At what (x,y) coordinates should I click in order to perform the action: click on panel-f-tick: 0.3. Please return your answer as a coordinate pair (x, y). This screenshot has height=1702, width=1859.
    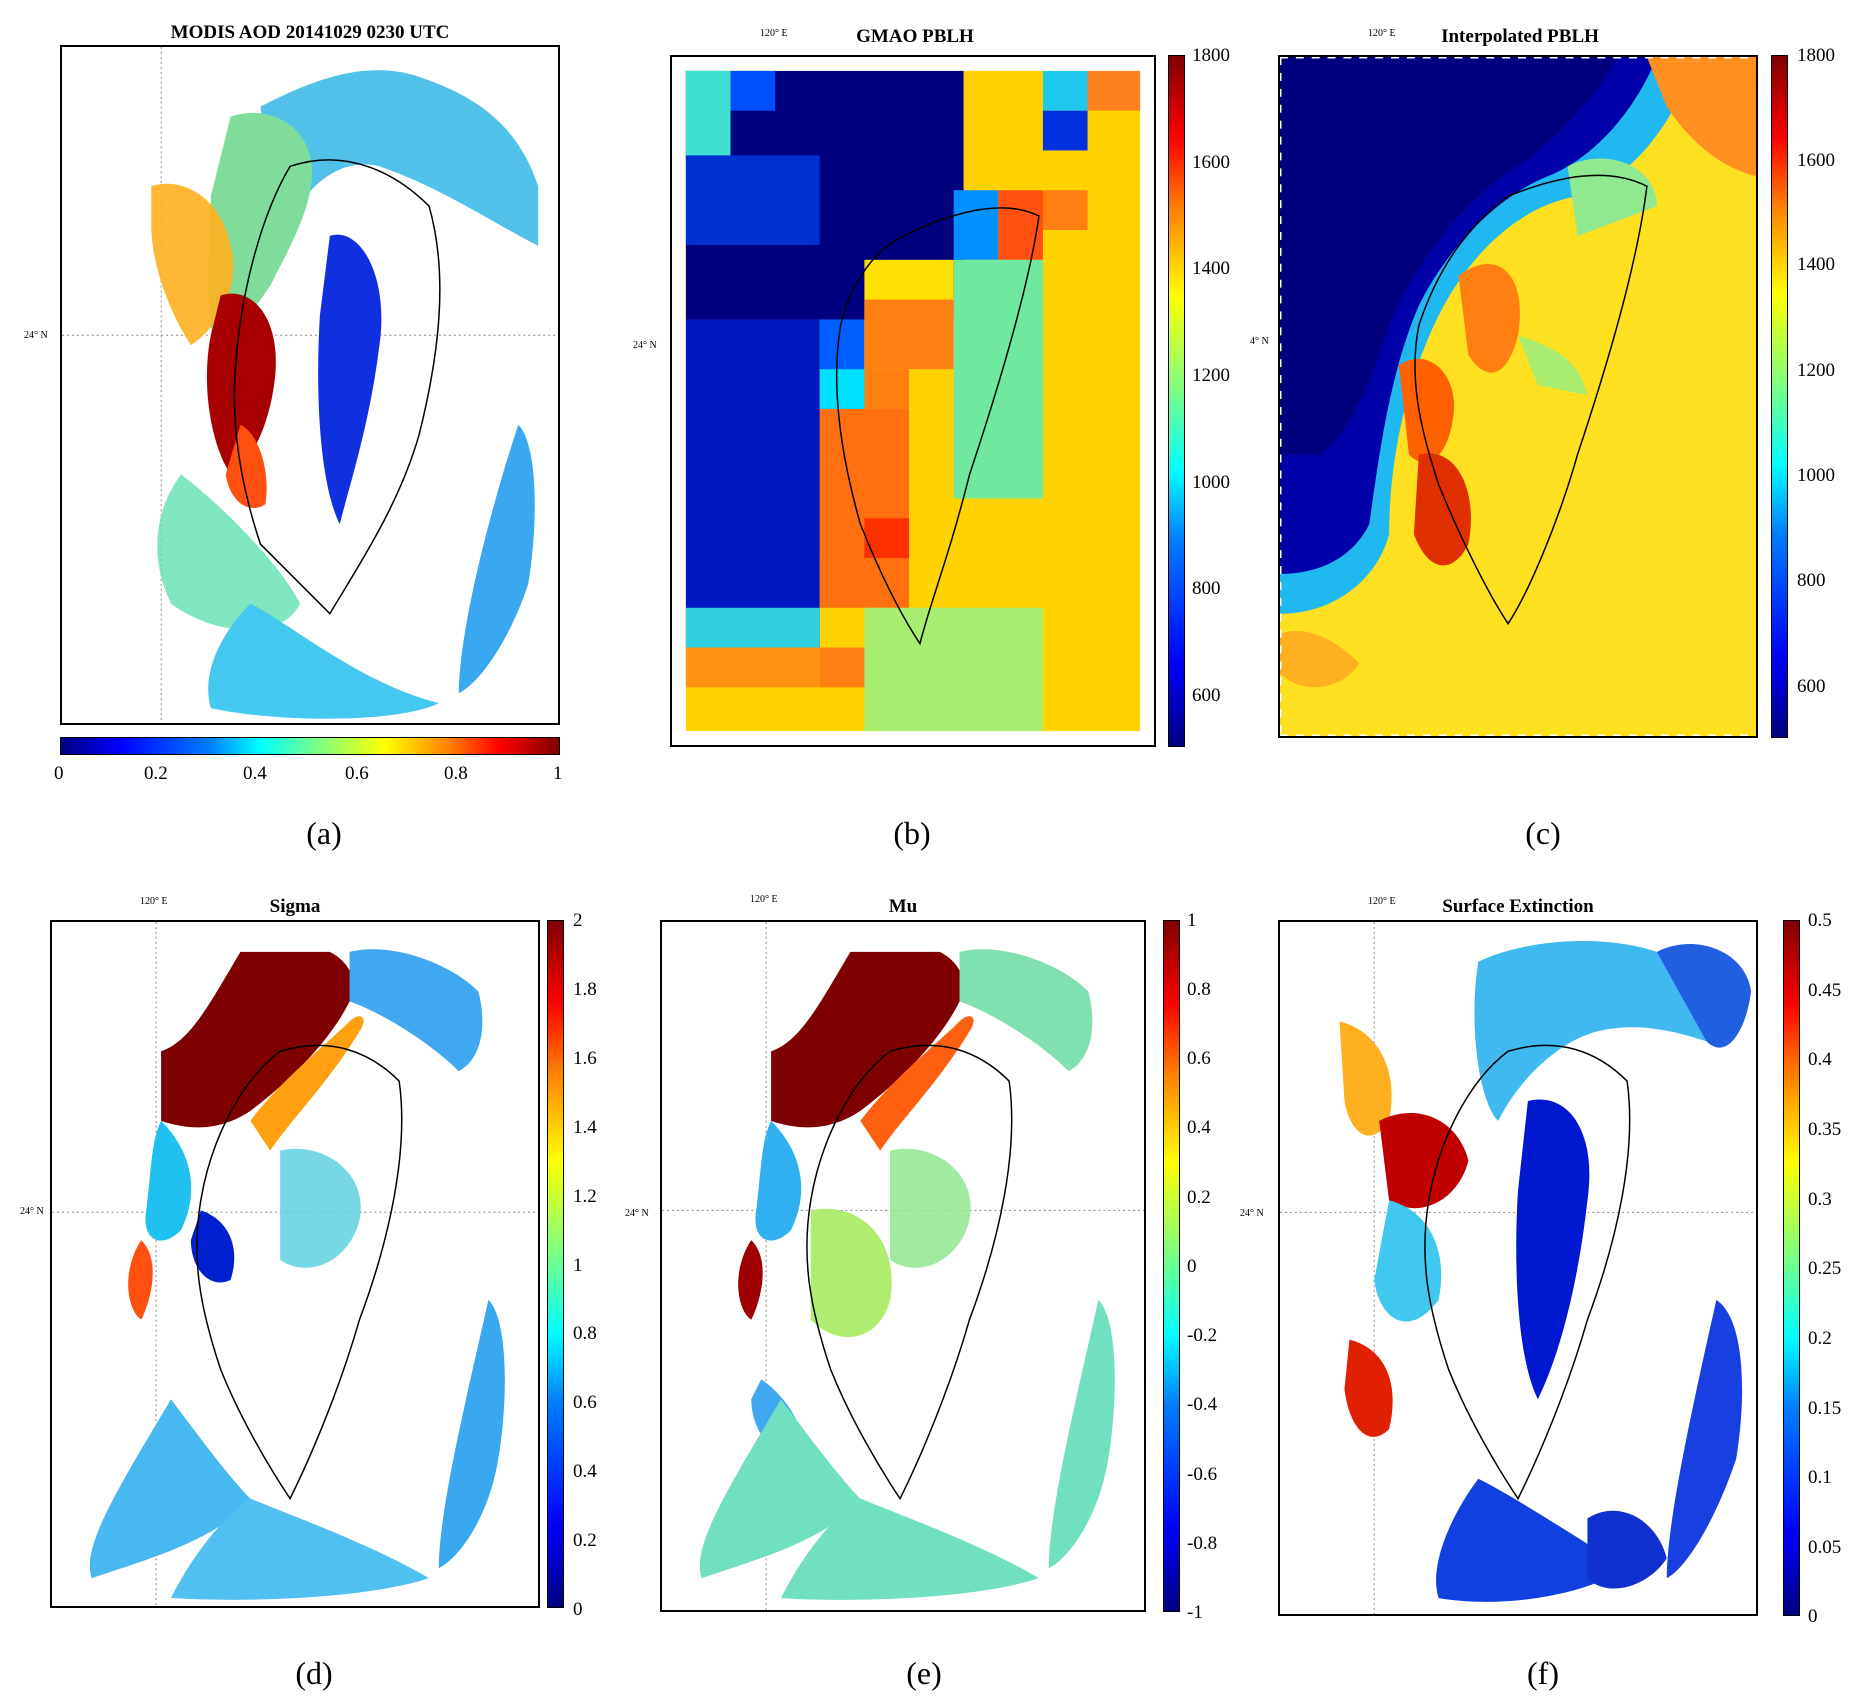
    Looking at the image, I should click on (1820, 1199).